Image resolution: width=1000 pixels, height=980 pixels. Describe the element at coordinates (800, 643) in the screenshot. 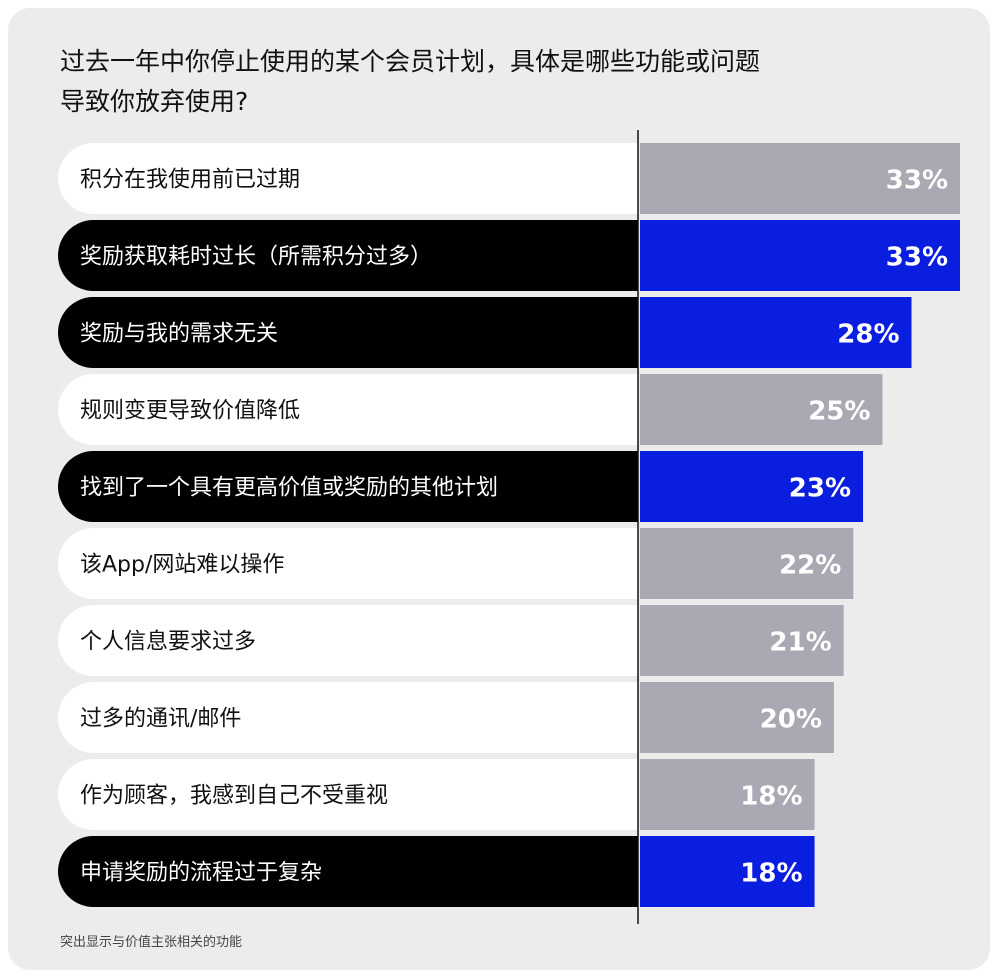

I see `data-label: 21%` at that location.